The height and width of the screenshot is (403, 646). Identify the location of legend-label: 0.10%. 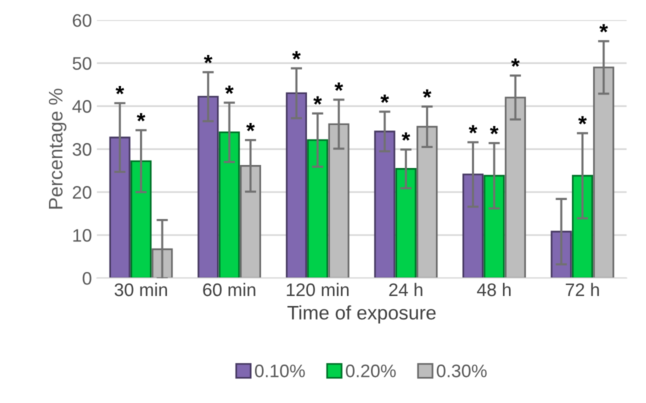
(279, 371).